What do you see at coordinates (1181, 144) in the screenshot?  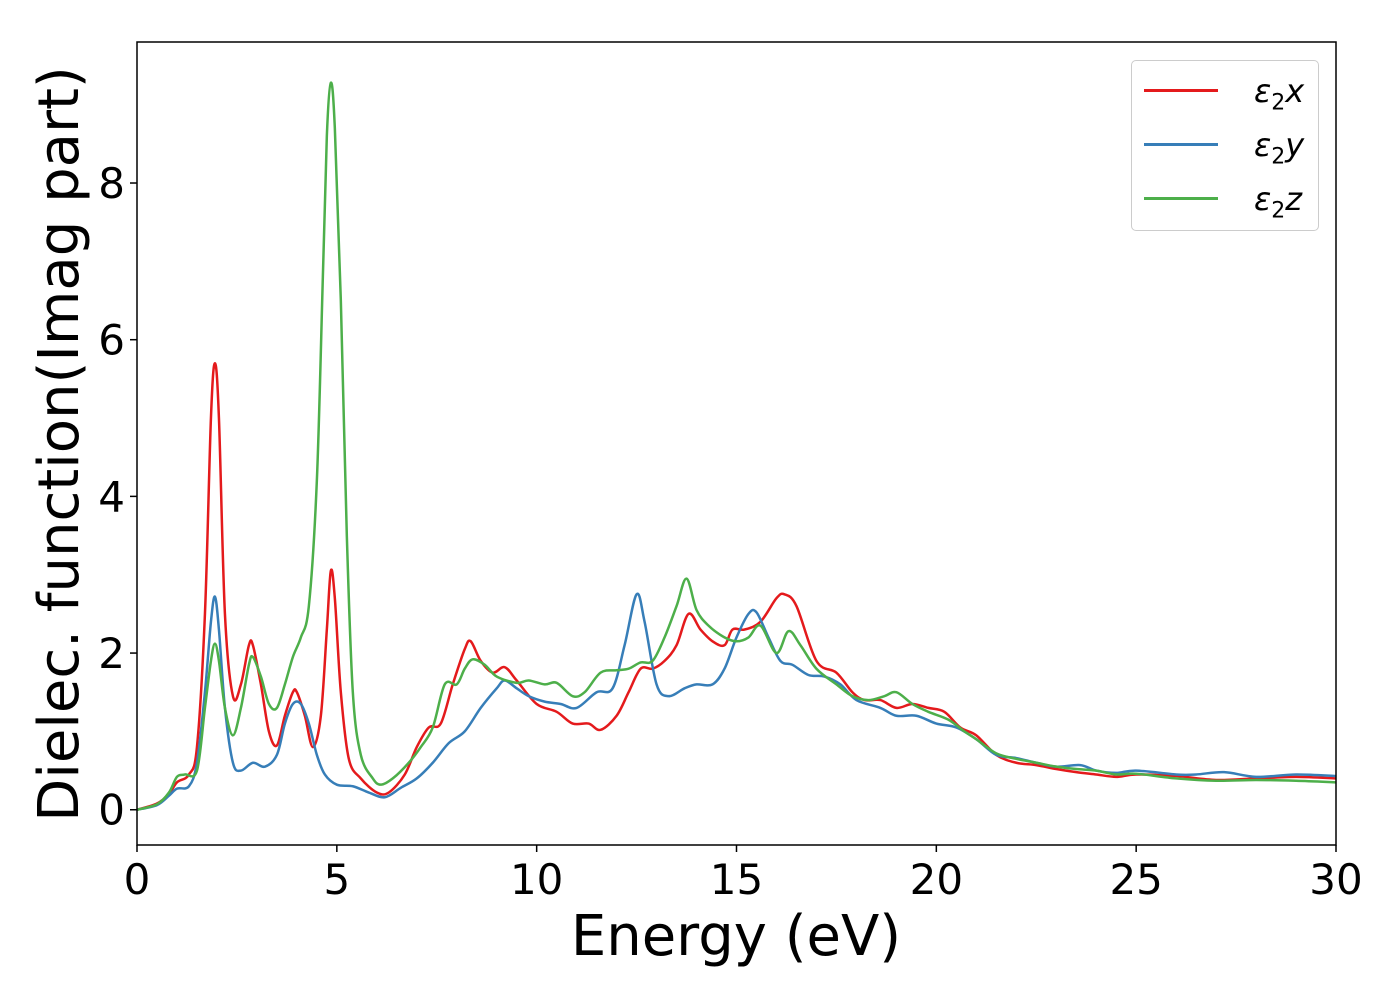 I see `legend-line-y` at bounding box center [1181, 144].